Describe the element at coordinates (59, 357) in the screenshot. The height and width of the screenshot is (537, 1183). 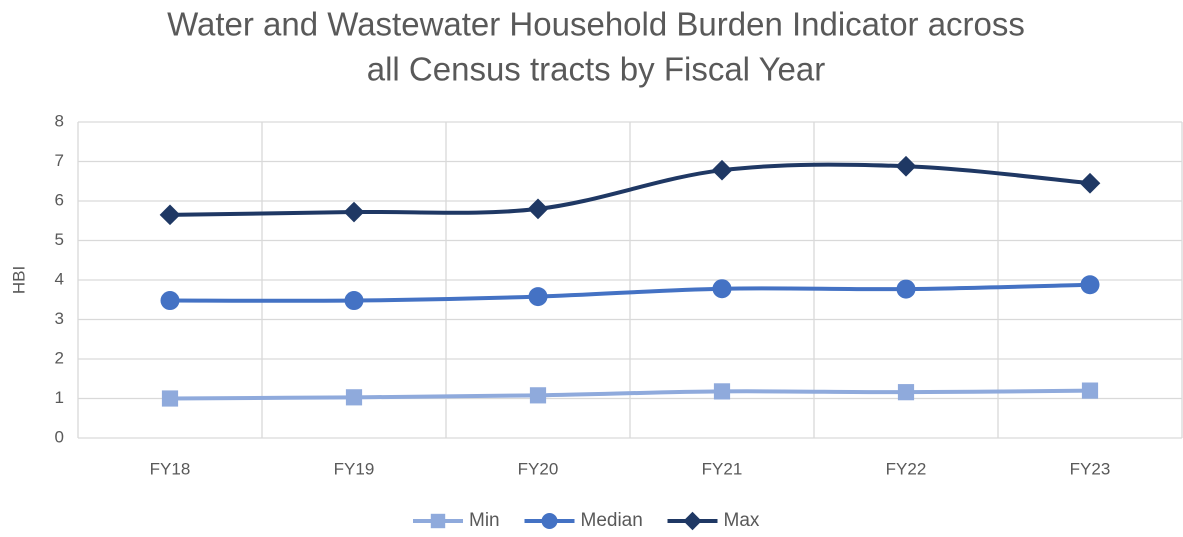
I see `y-tick-label: 2` at that location.